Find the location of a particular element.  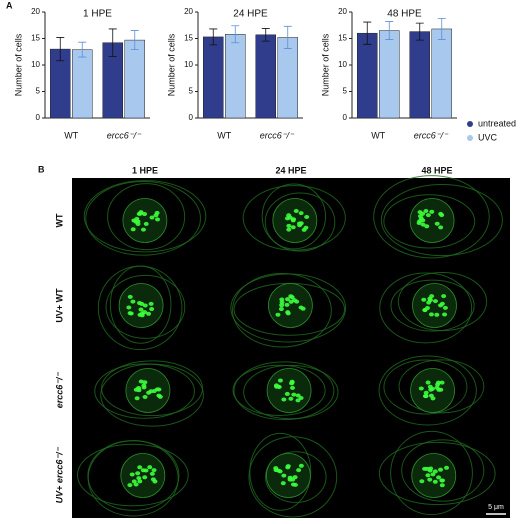

column-header: 48 HPE is located at coordinates (436, 170).